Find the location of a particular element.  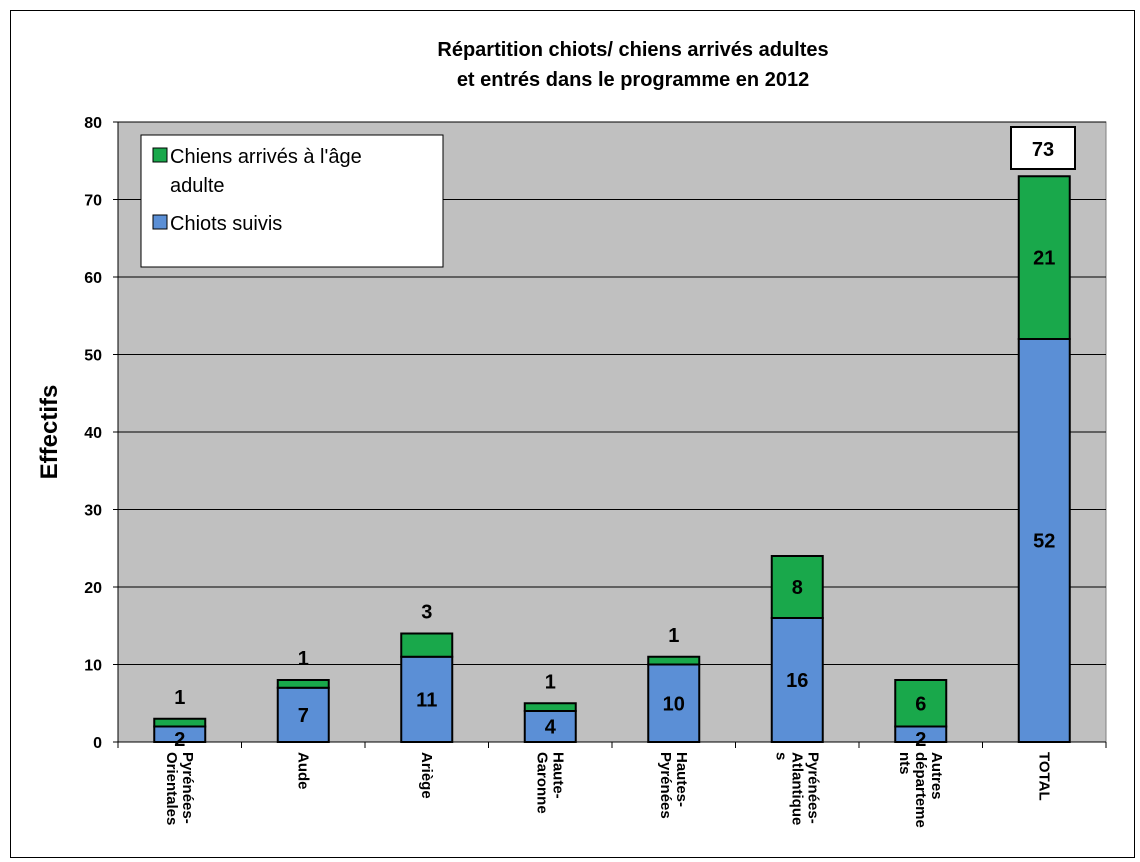

legend-swatch-adult is located at coordinates (160, 155).